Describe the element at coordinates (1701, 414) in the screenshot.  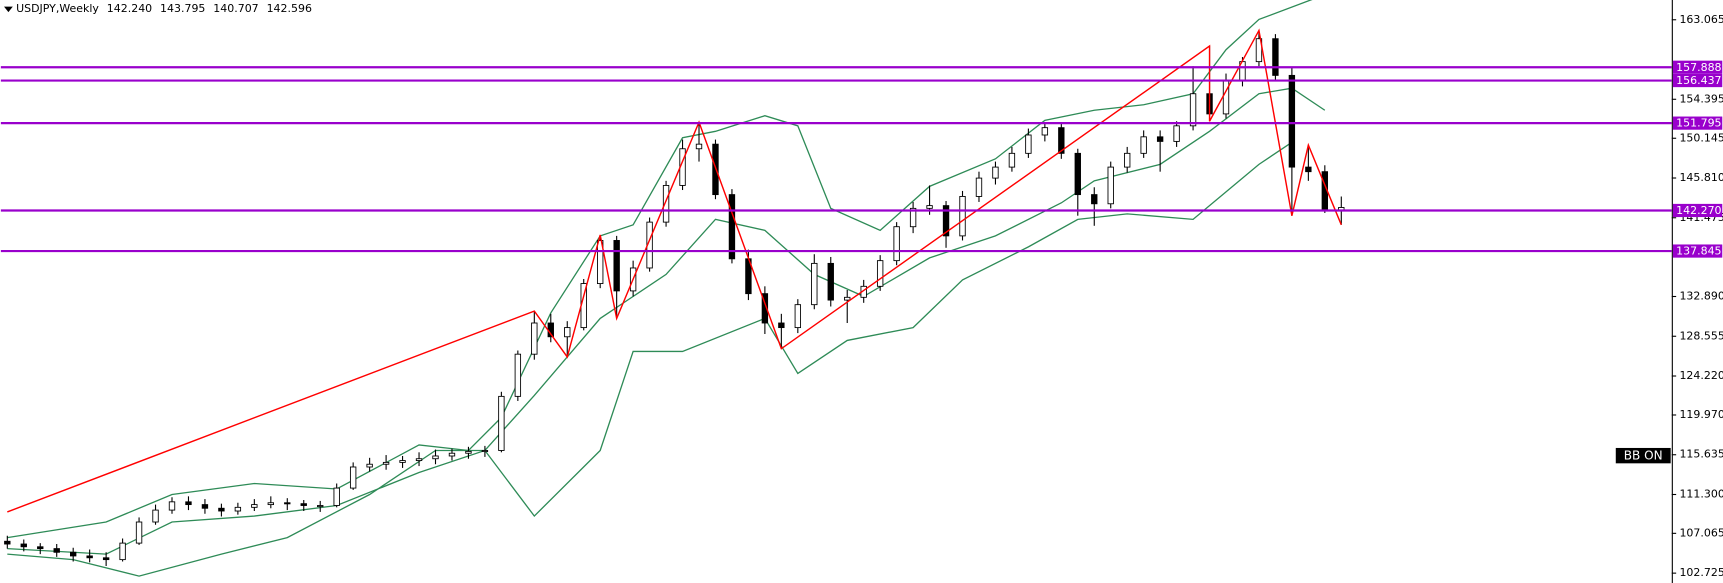
I see `y-tick-label: 119.970` at that location.